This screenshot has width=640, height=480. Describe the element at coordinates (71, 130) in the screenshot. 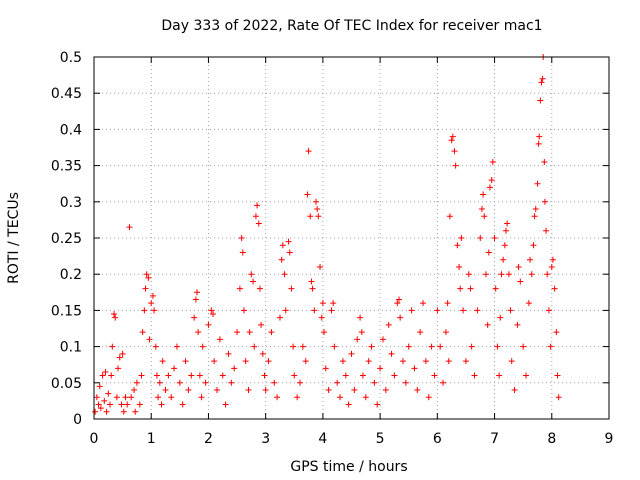

I see `y-tick-label: 0.4` at that location.